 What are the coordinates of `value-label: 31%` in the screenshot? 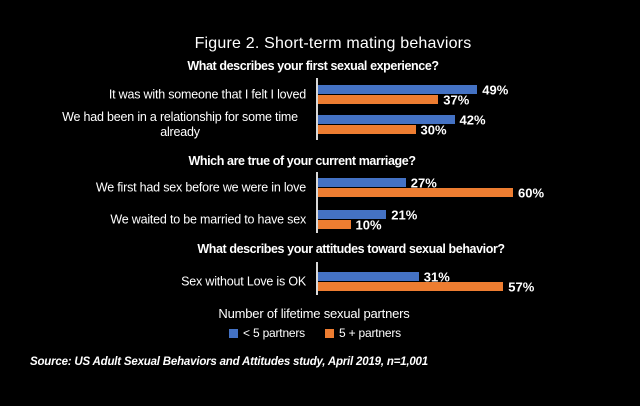 It's located at (436, 277).